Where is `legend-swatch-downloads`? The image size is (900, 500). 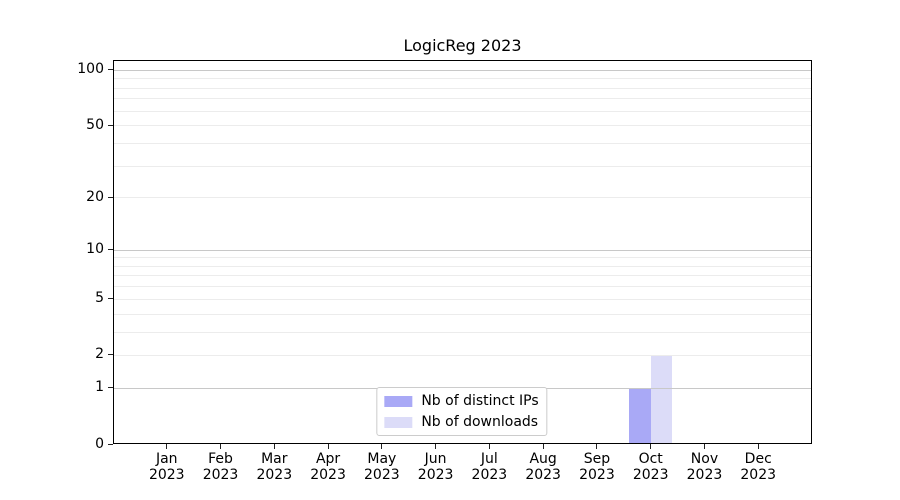
legend-swatch-downloads is located at coordinates (398, 422).